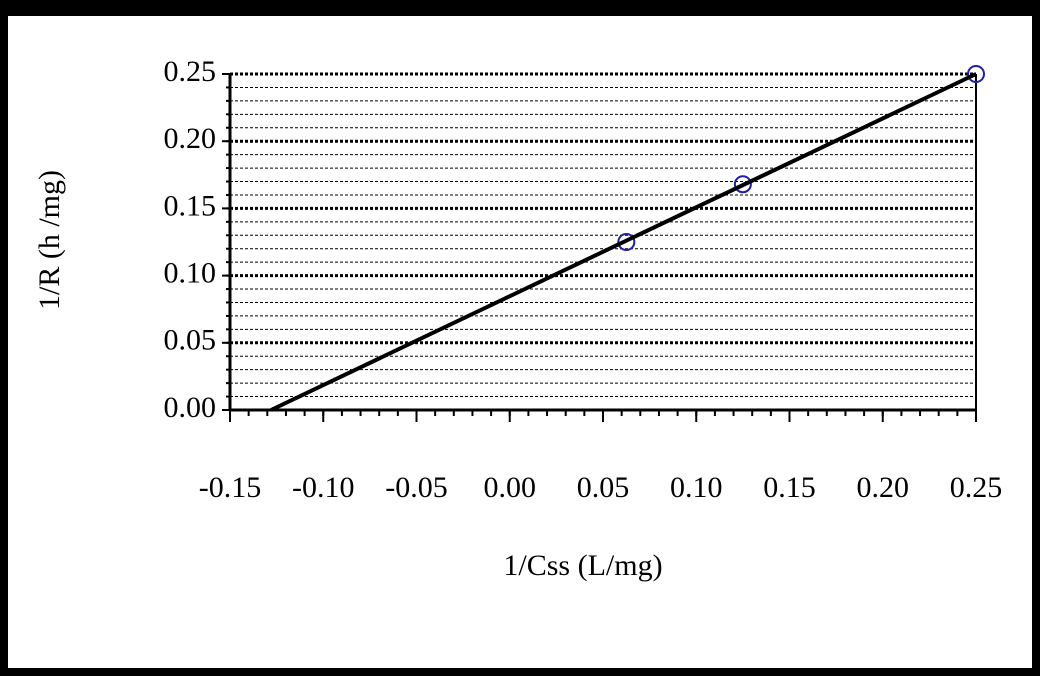  Describe the element at coordinates (582, 565) in the screenshot. I see `x-axis-title: 1/Css (L/mg)` at that location.